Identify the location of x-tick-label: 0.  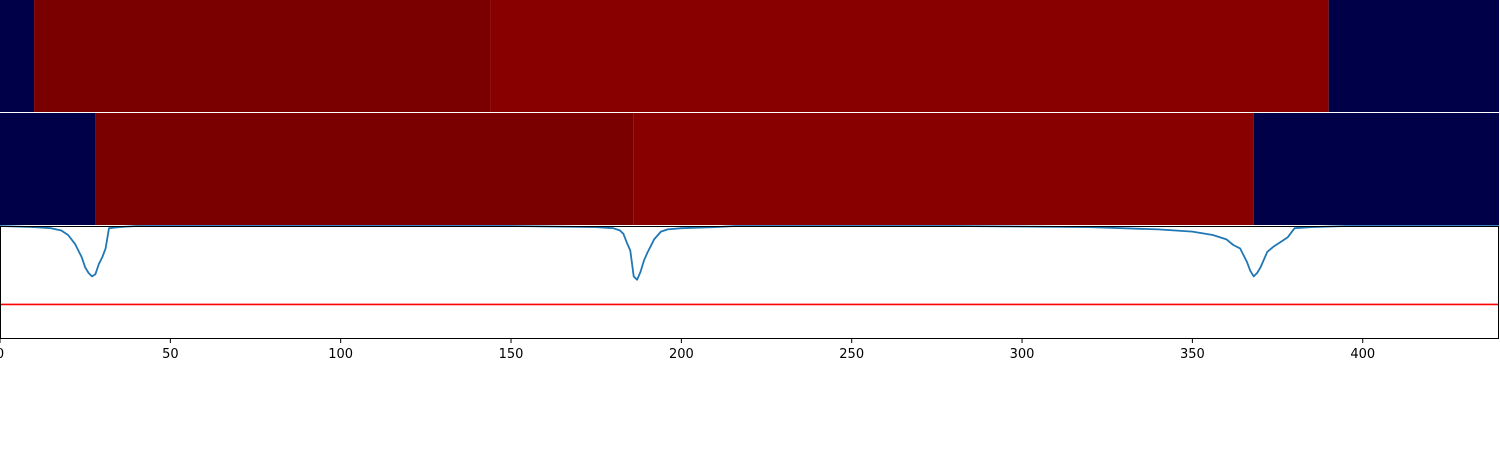
(2, 354).